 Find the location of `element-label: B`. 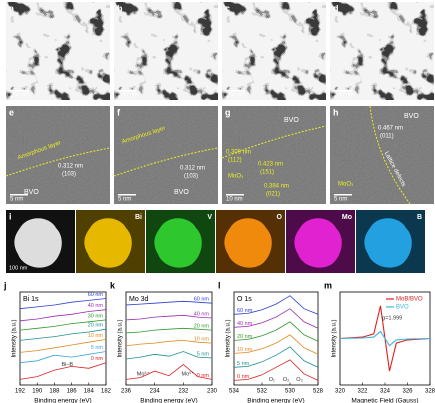

element-label: B is located at coordinates (419, 217).